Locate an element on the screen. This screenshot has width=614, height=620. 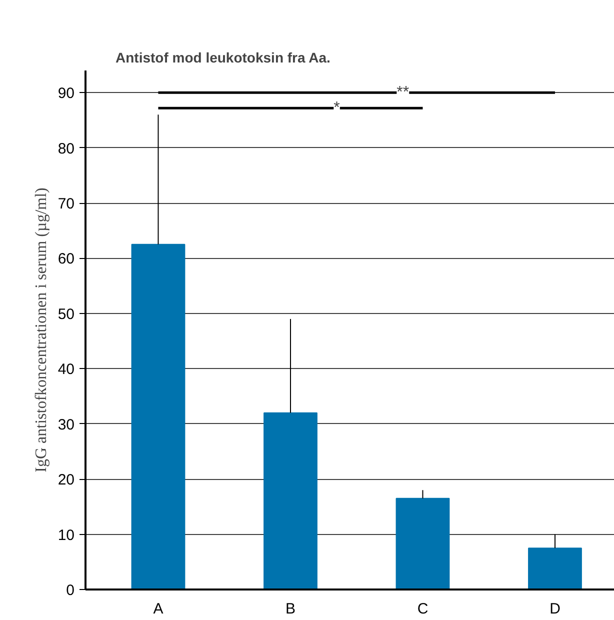
x-tick-label: D is located at coordinates (555, 609).